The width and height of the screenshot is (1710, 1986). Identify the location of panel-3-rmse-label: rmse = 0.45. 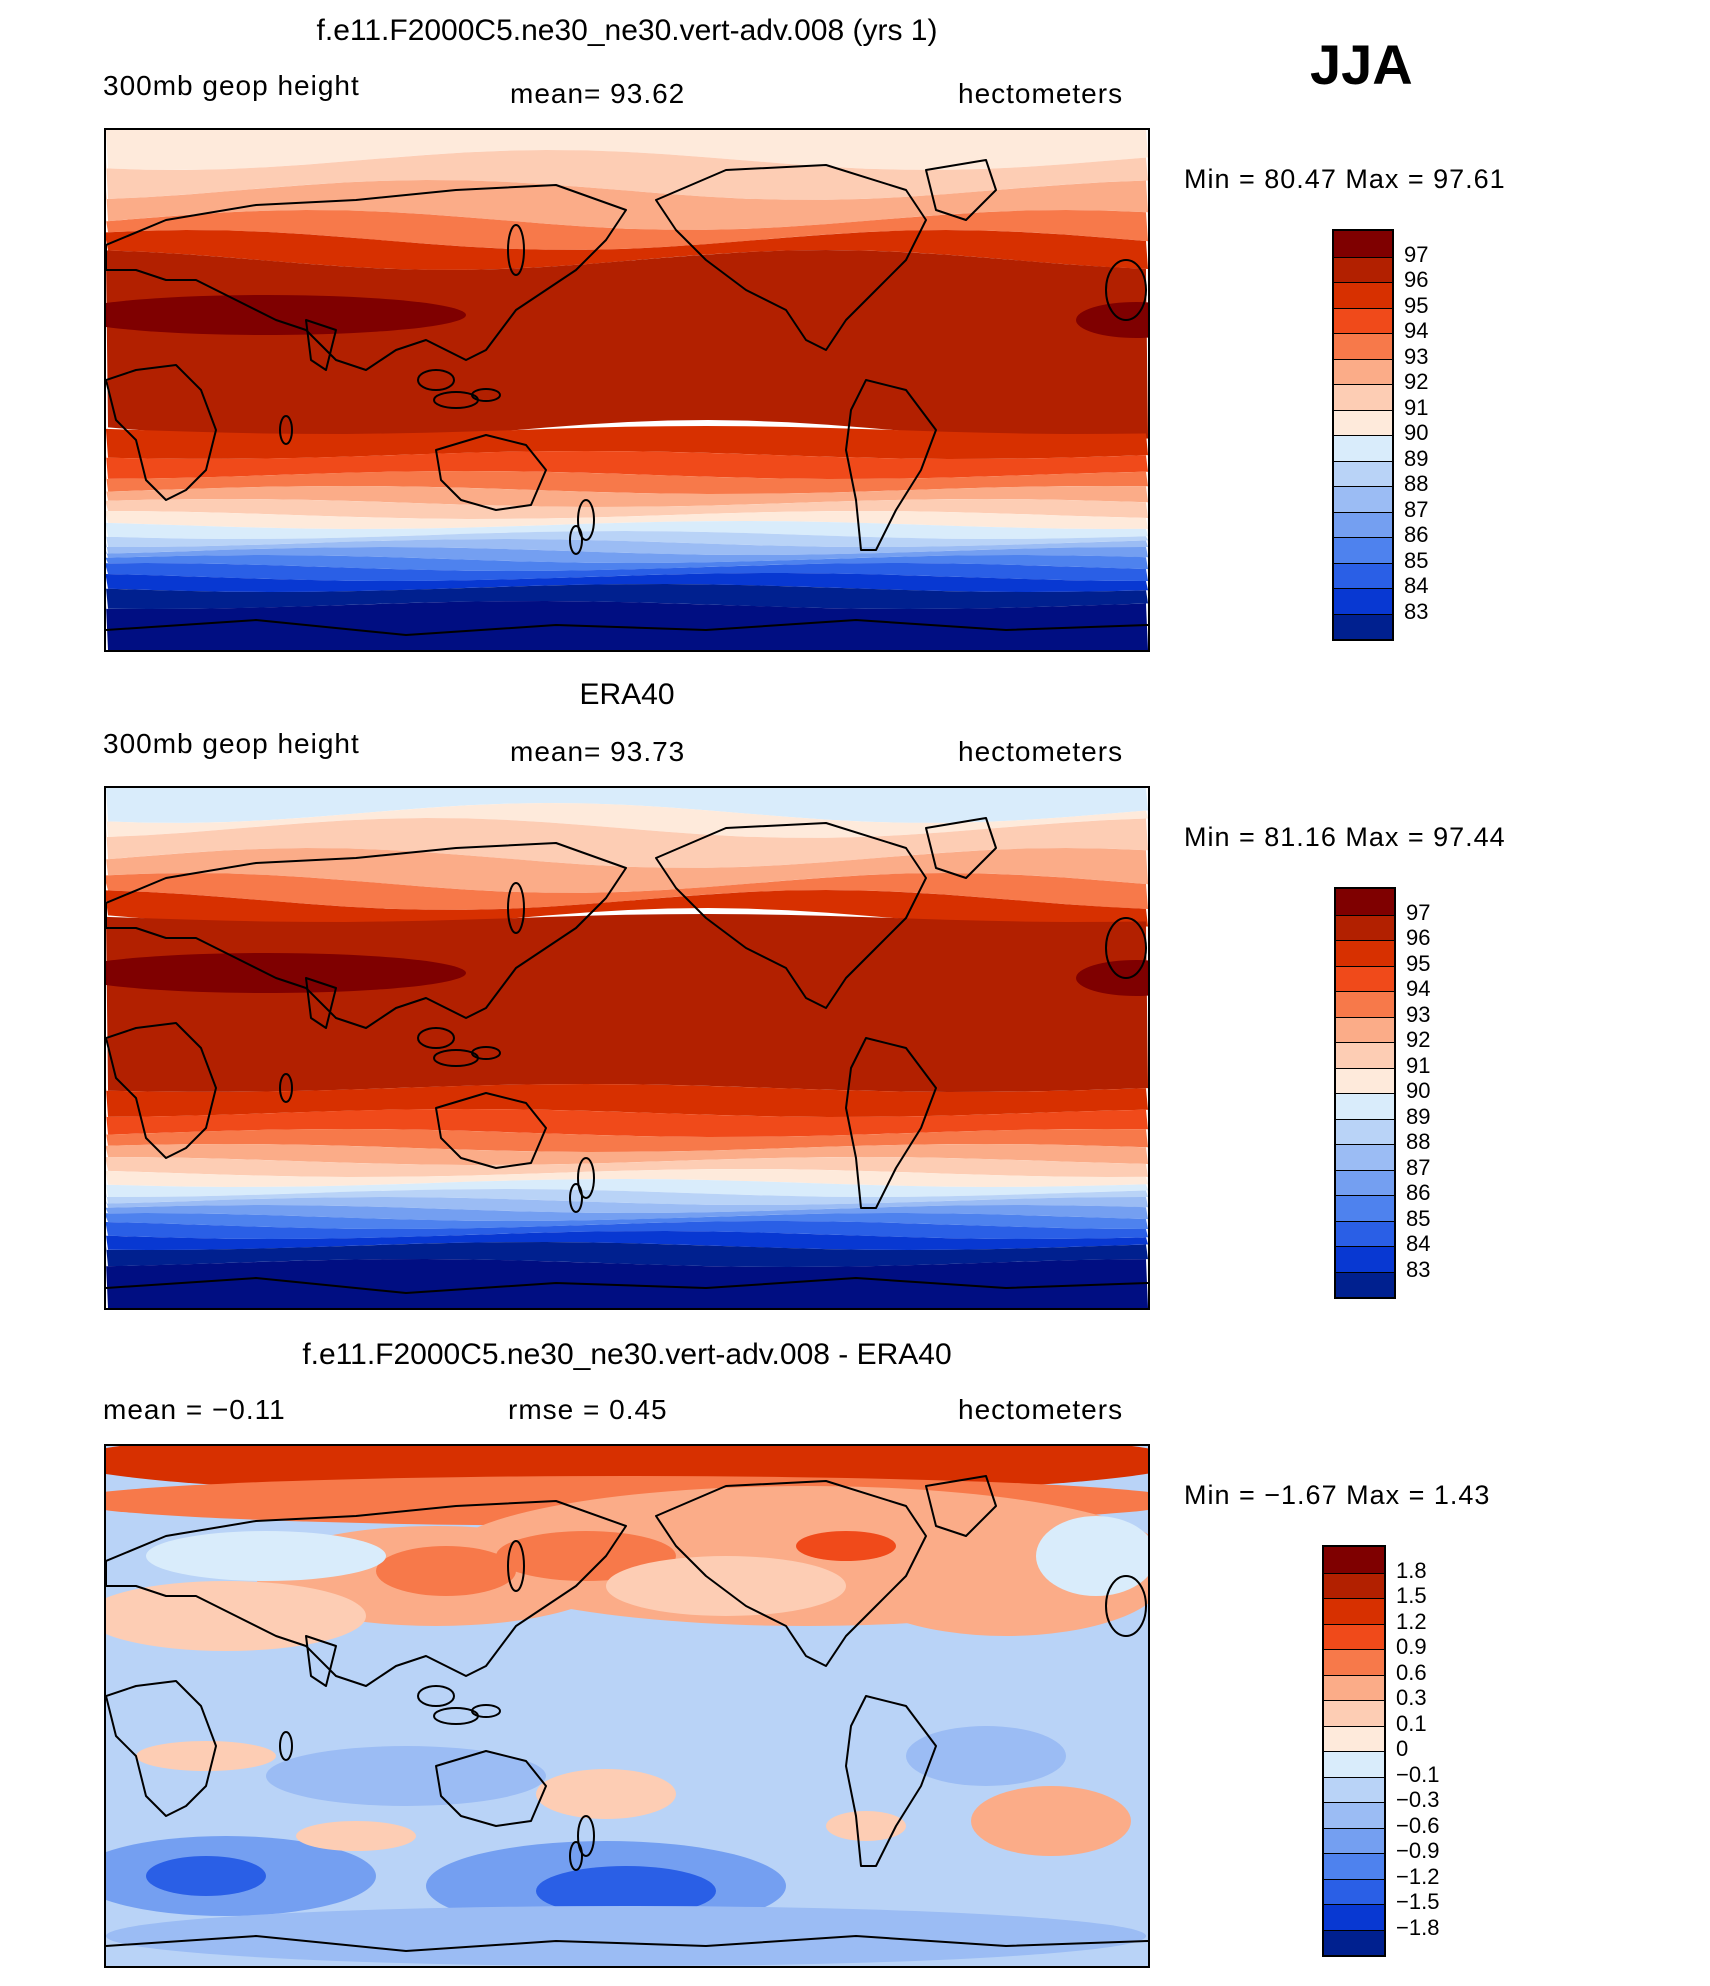
(588, 1409).